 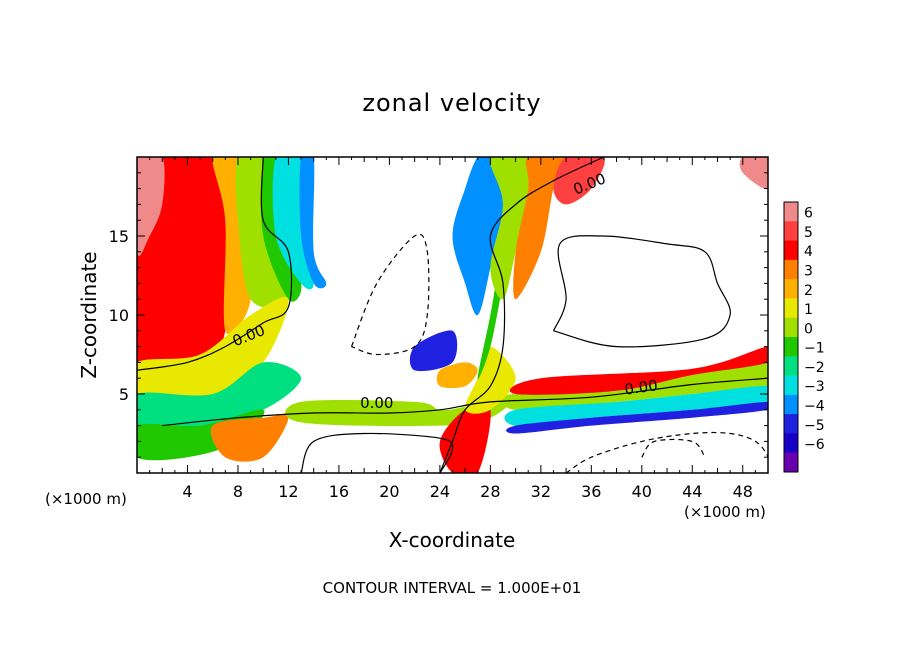 What do you see at coordinates (119, 236) in the screenshot?
I see `y-tick-label: 15` at bounding box center [119, 236].